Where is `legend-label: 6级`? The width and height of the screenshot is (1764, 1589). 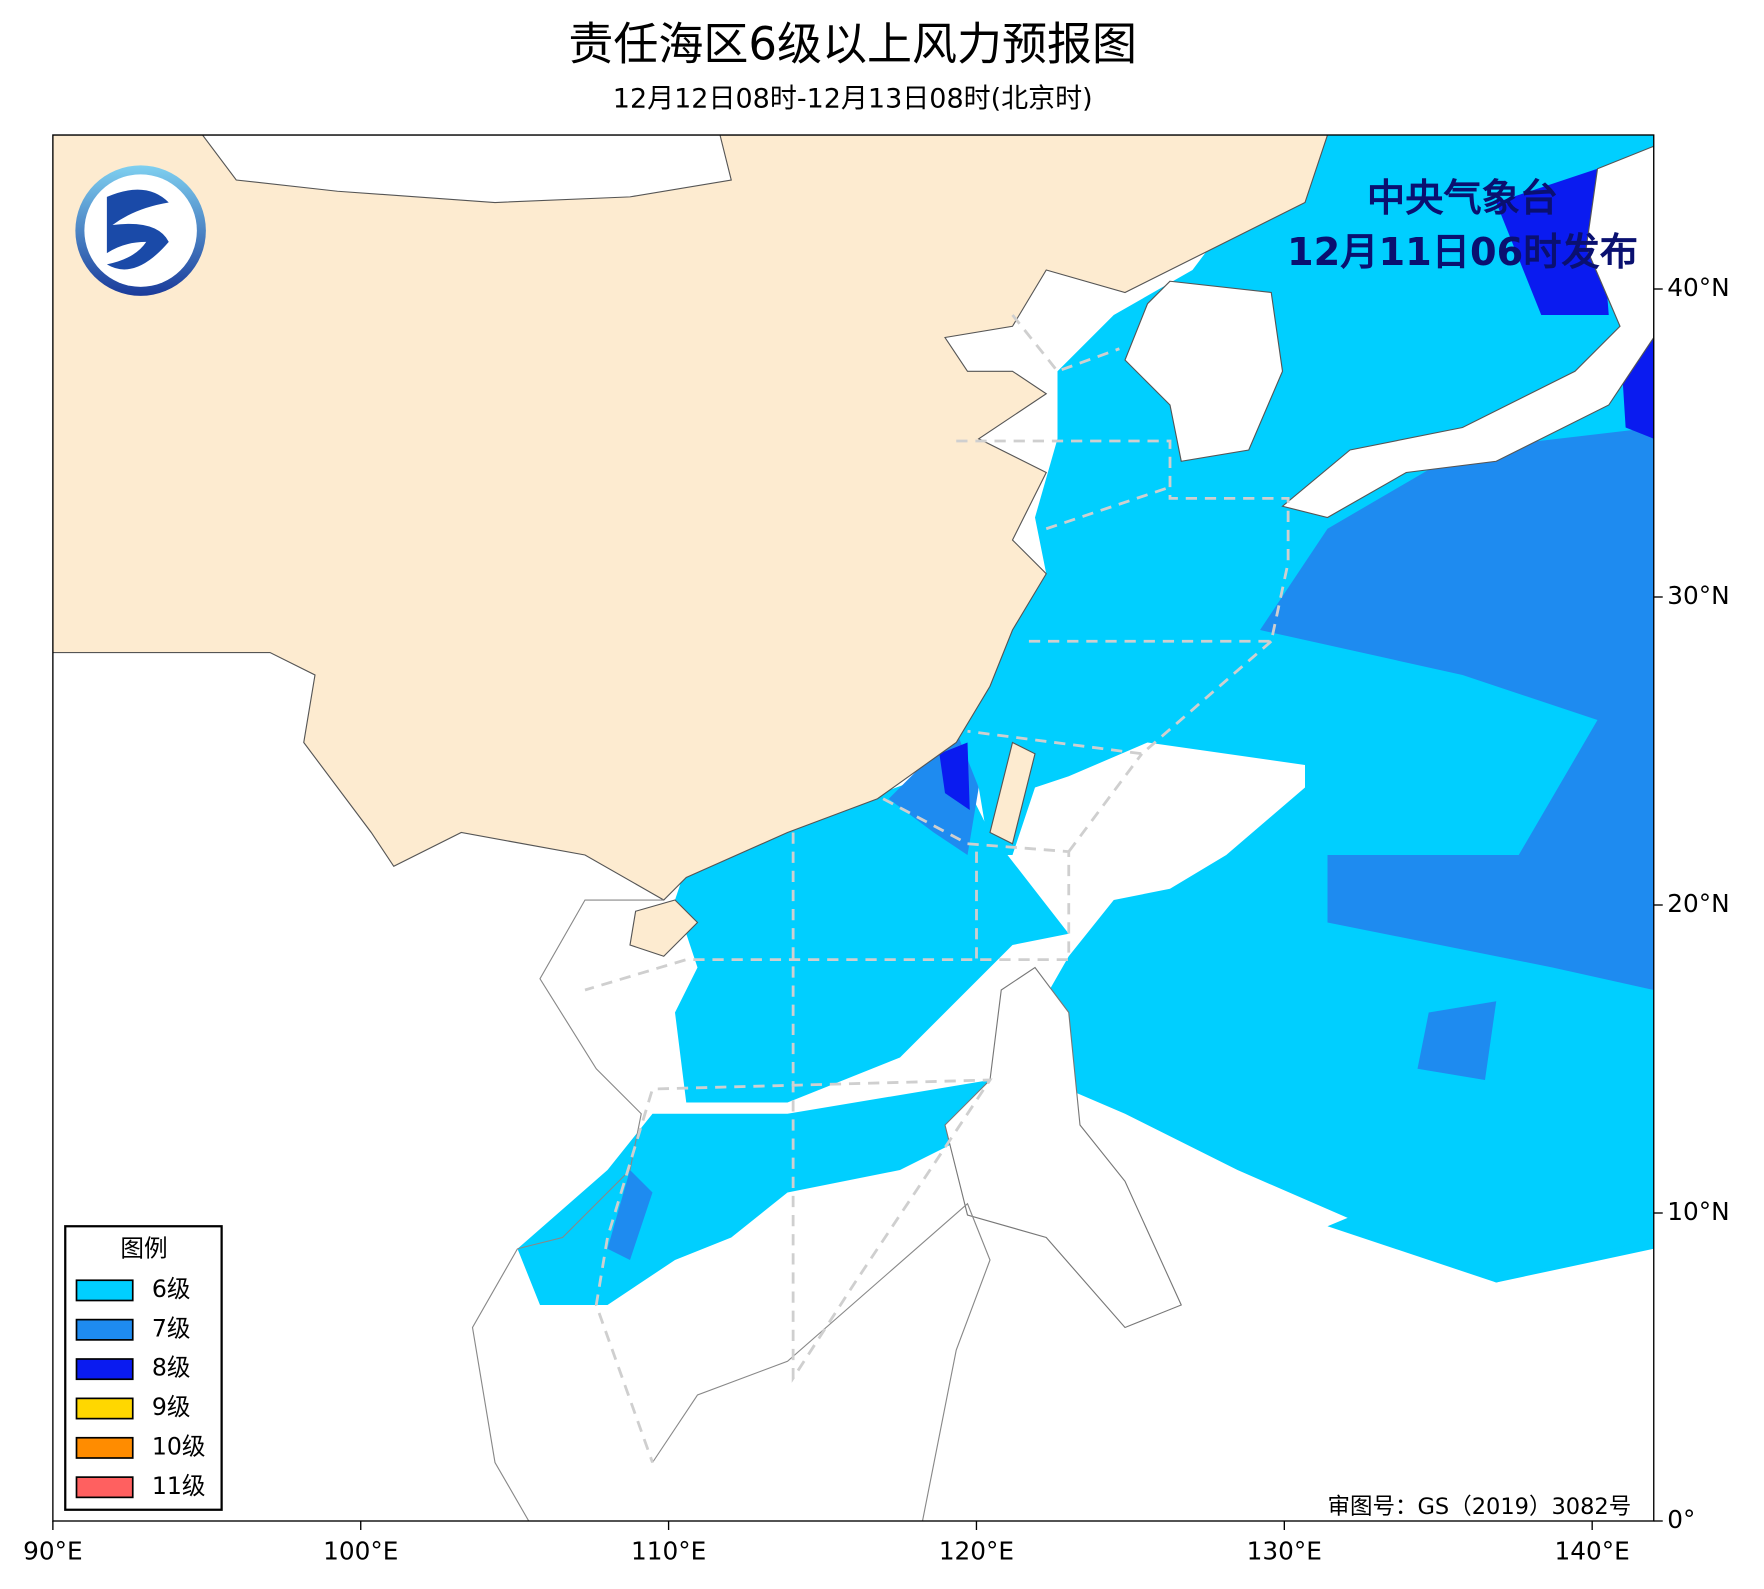 legend-label: 6级 is located at coordinates (171, 1289).